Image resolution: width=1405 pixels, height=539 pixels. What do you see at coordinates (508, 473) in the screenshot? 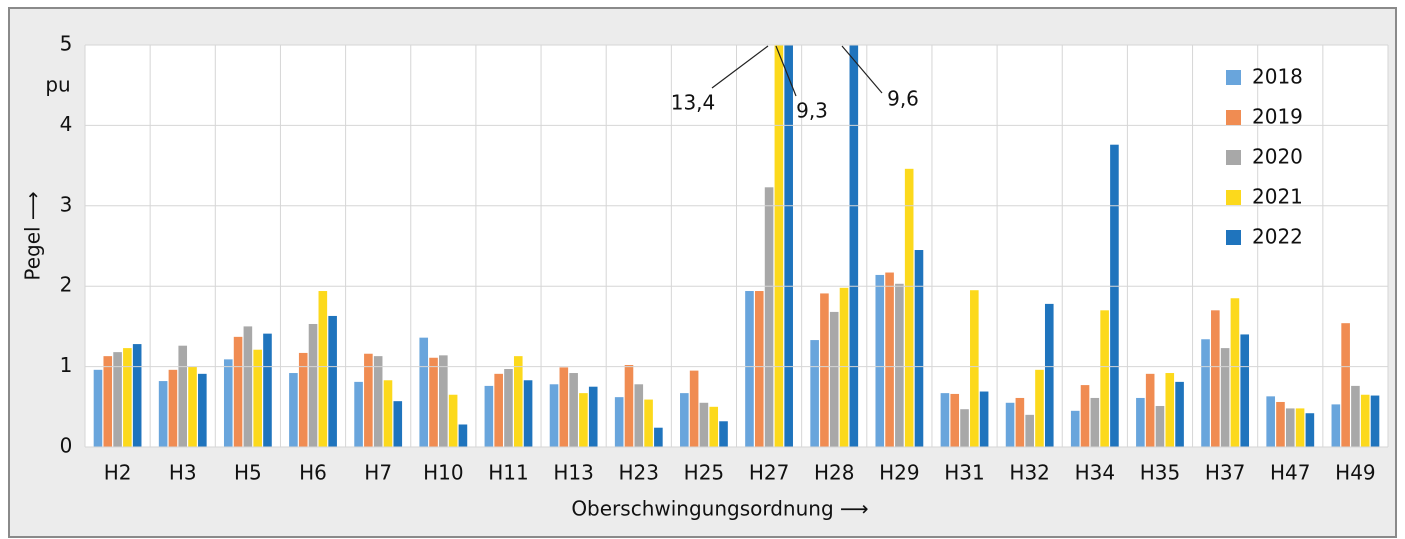
I see `x-tick-label: H11` at bounding box center [508, 473].